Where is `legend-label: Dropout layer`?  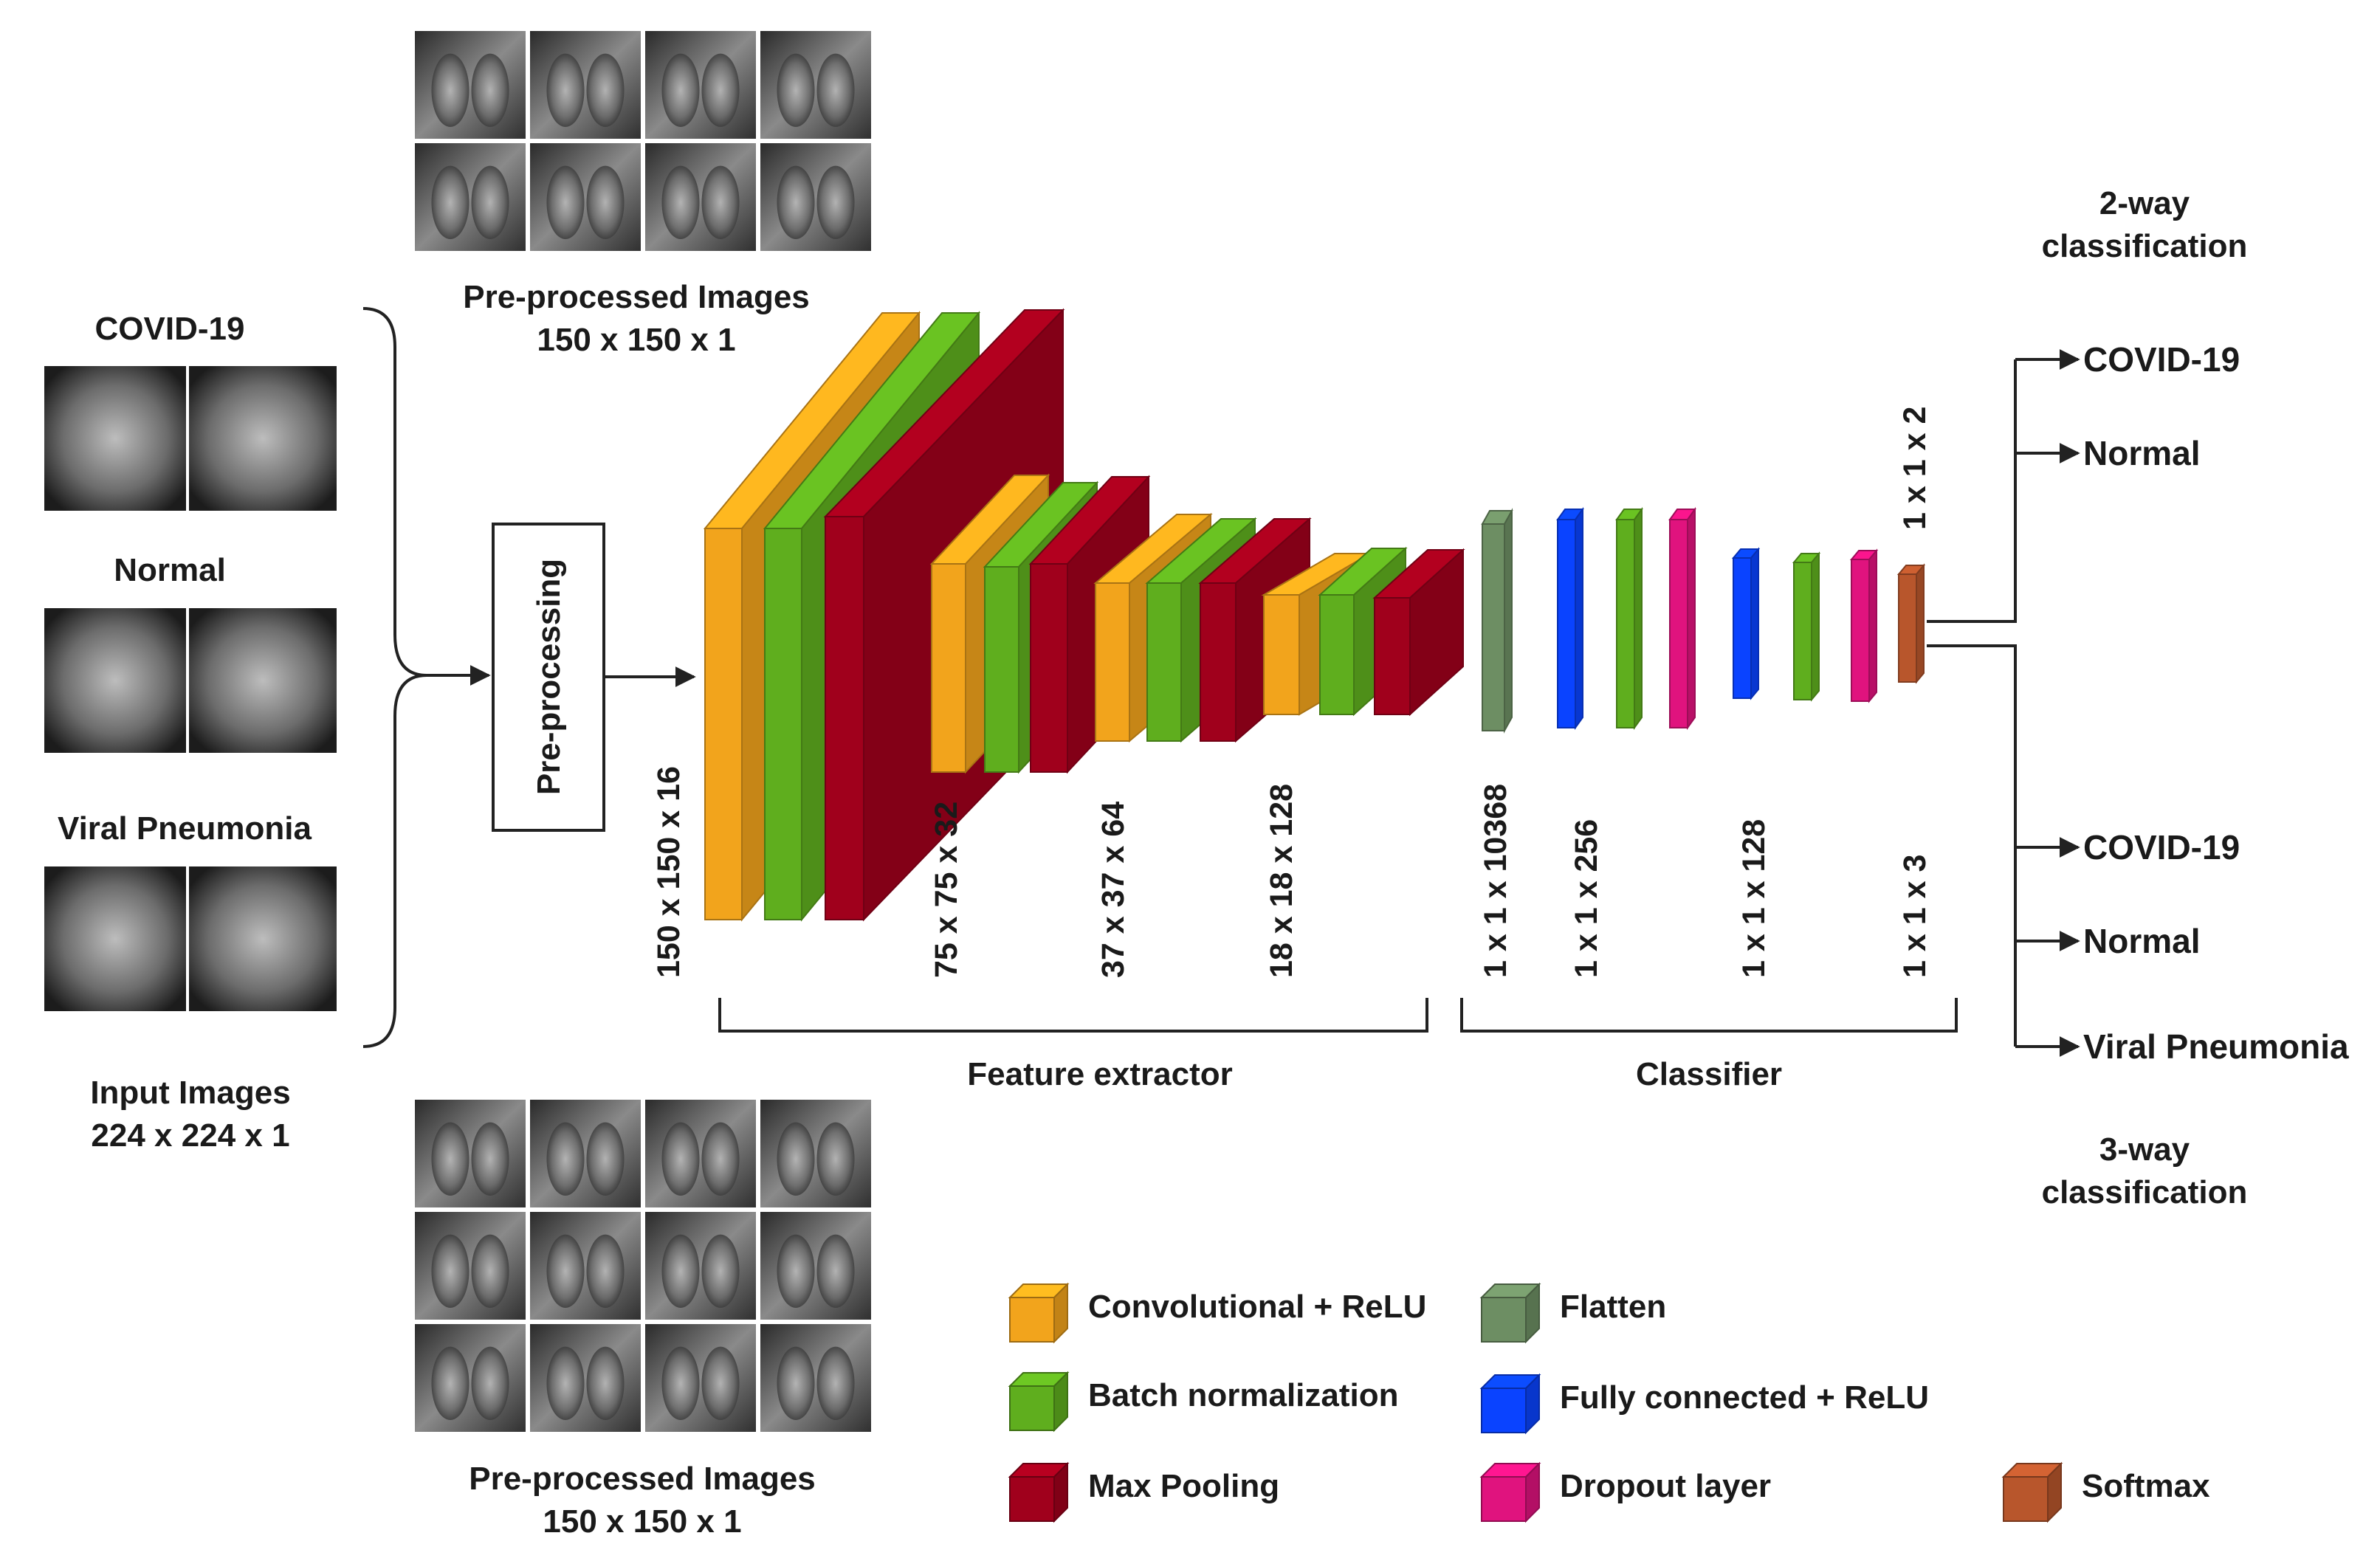
legend-label: Dropout layer is located at coordinates (1665, 1486).